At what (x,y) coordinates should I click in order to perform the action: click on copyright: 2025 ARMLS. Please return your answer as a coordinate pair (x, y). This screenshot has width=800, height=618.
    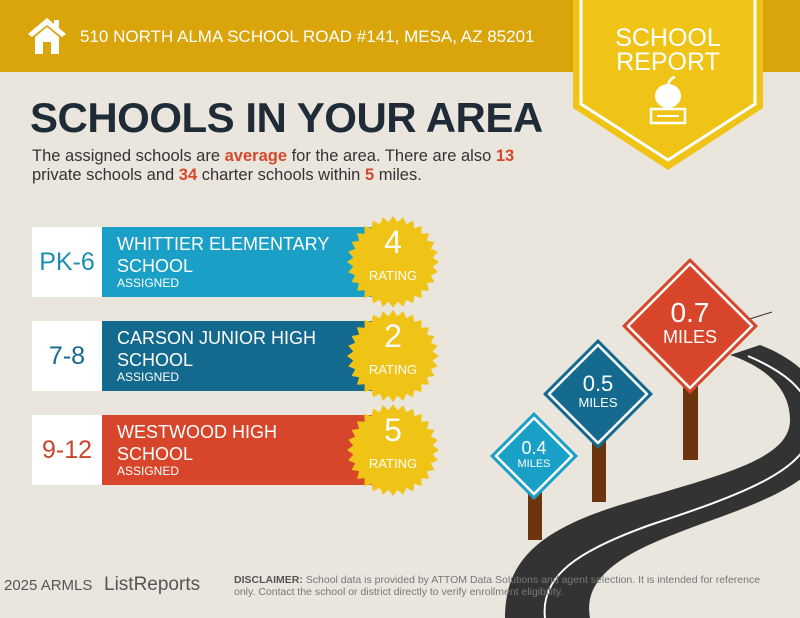
    Looking at the image, I should click on (48, 585).